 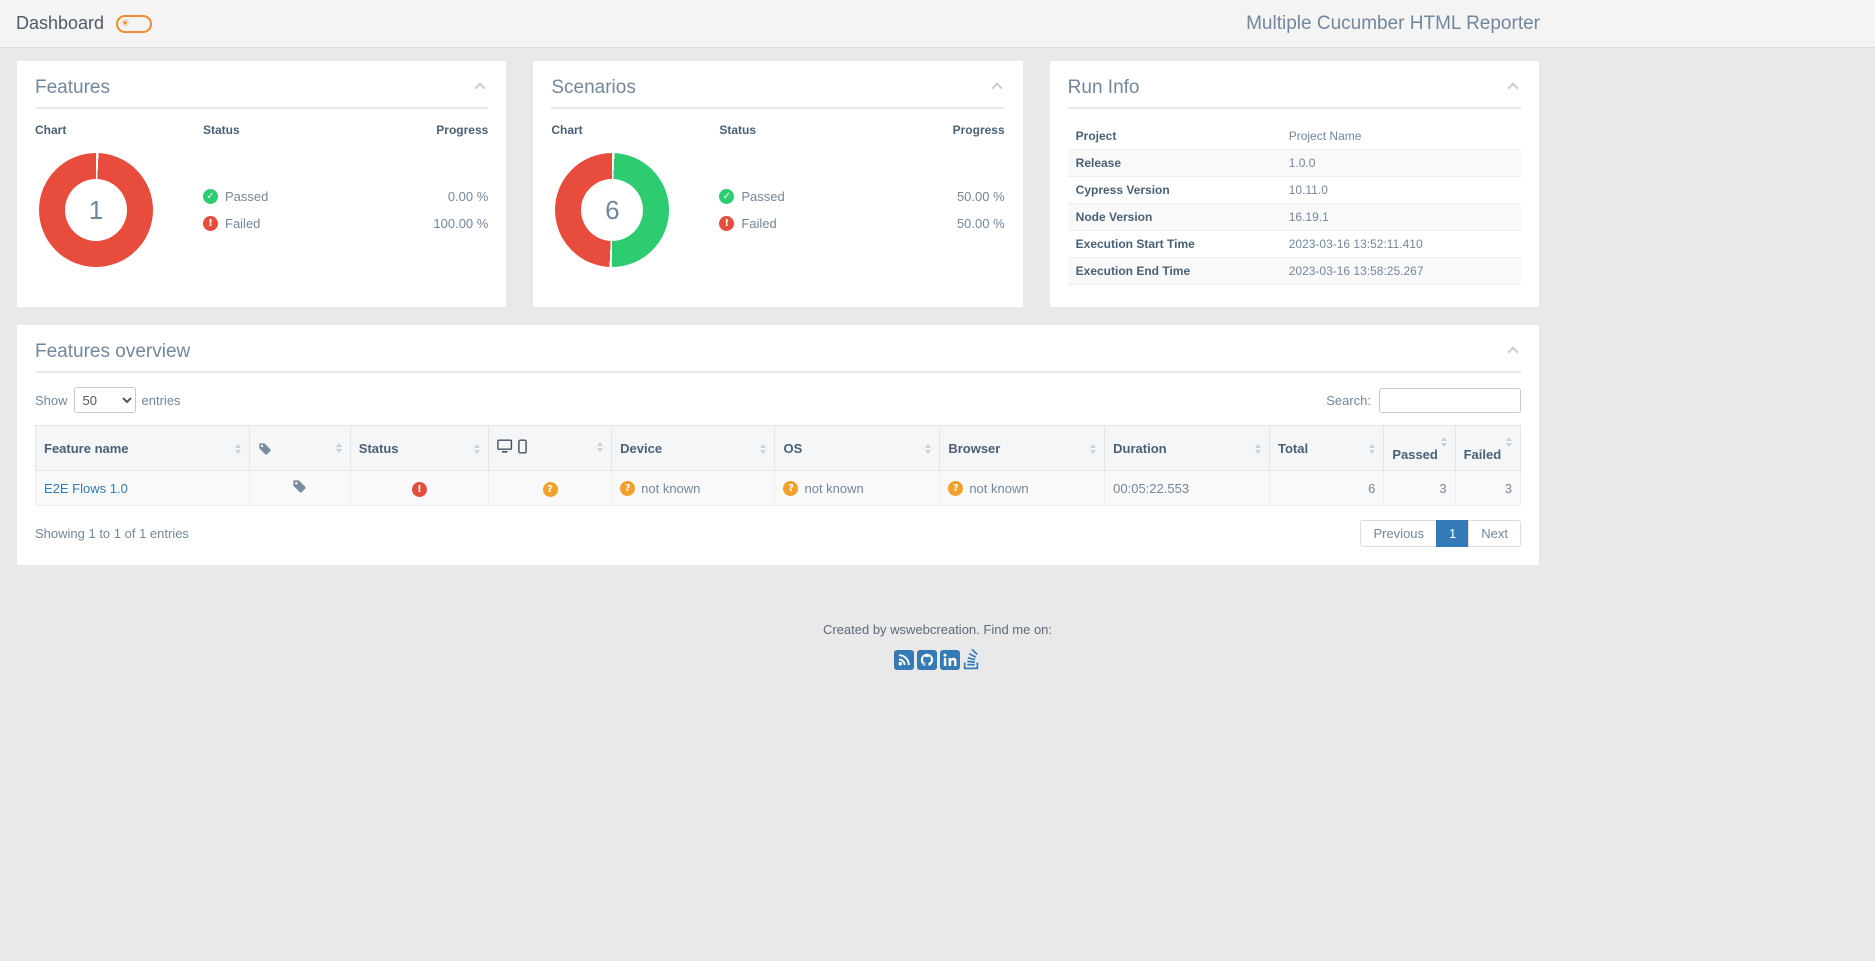 What do you see at coordinates (60, 23) in the screenshot?
I see `dashboard-link: Dashboard` at bounding box center [60, 23].